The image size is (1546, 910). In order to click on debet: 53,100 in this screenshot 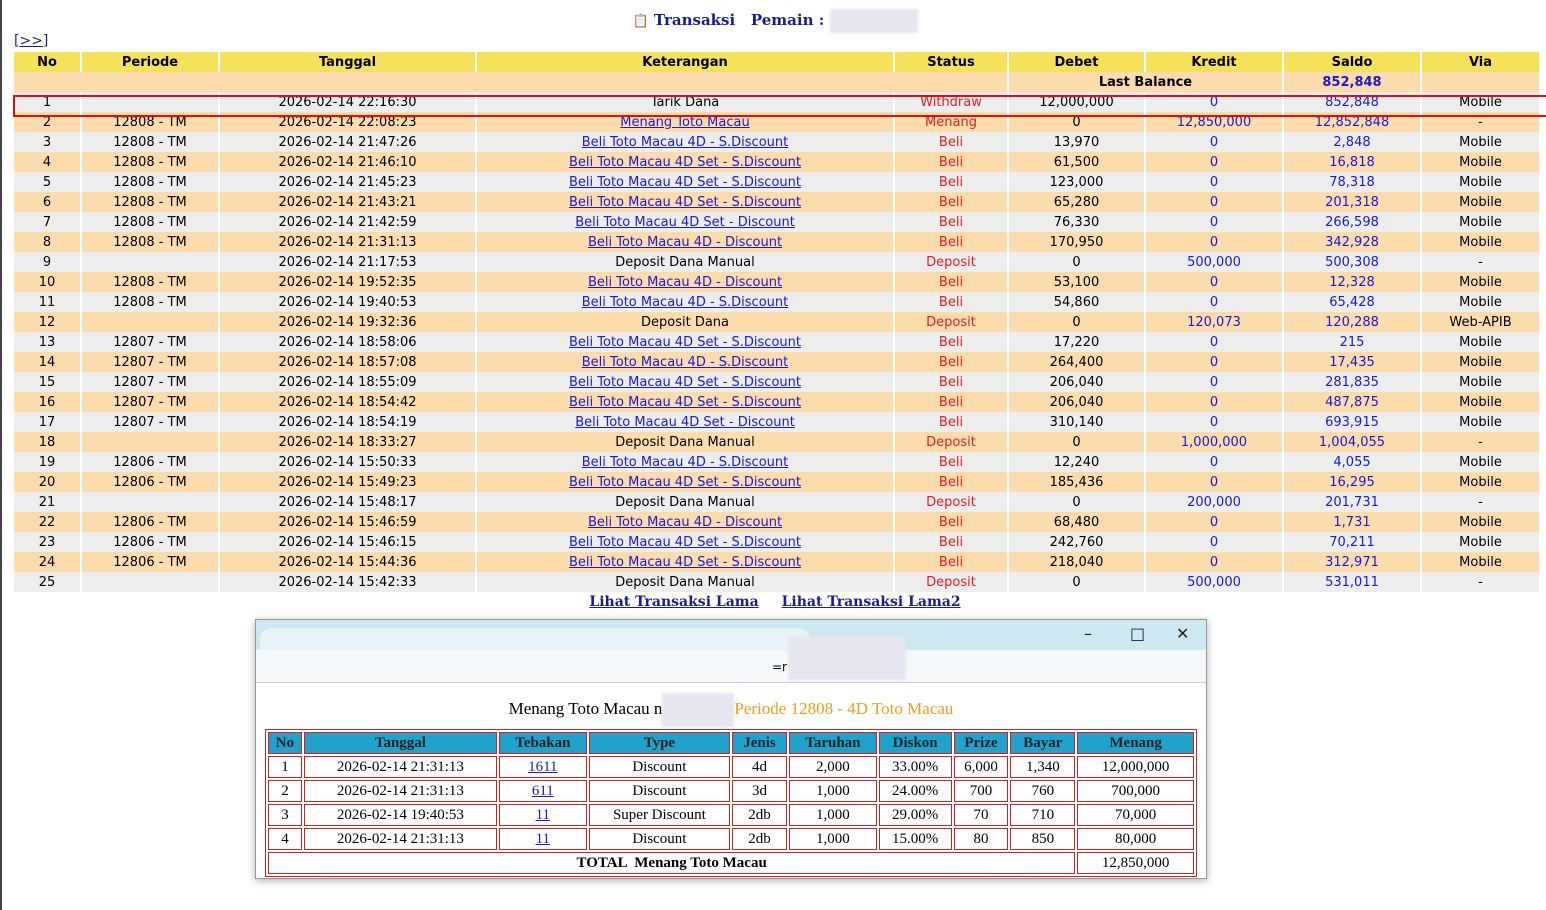, I will do `click(1076, 282)`.